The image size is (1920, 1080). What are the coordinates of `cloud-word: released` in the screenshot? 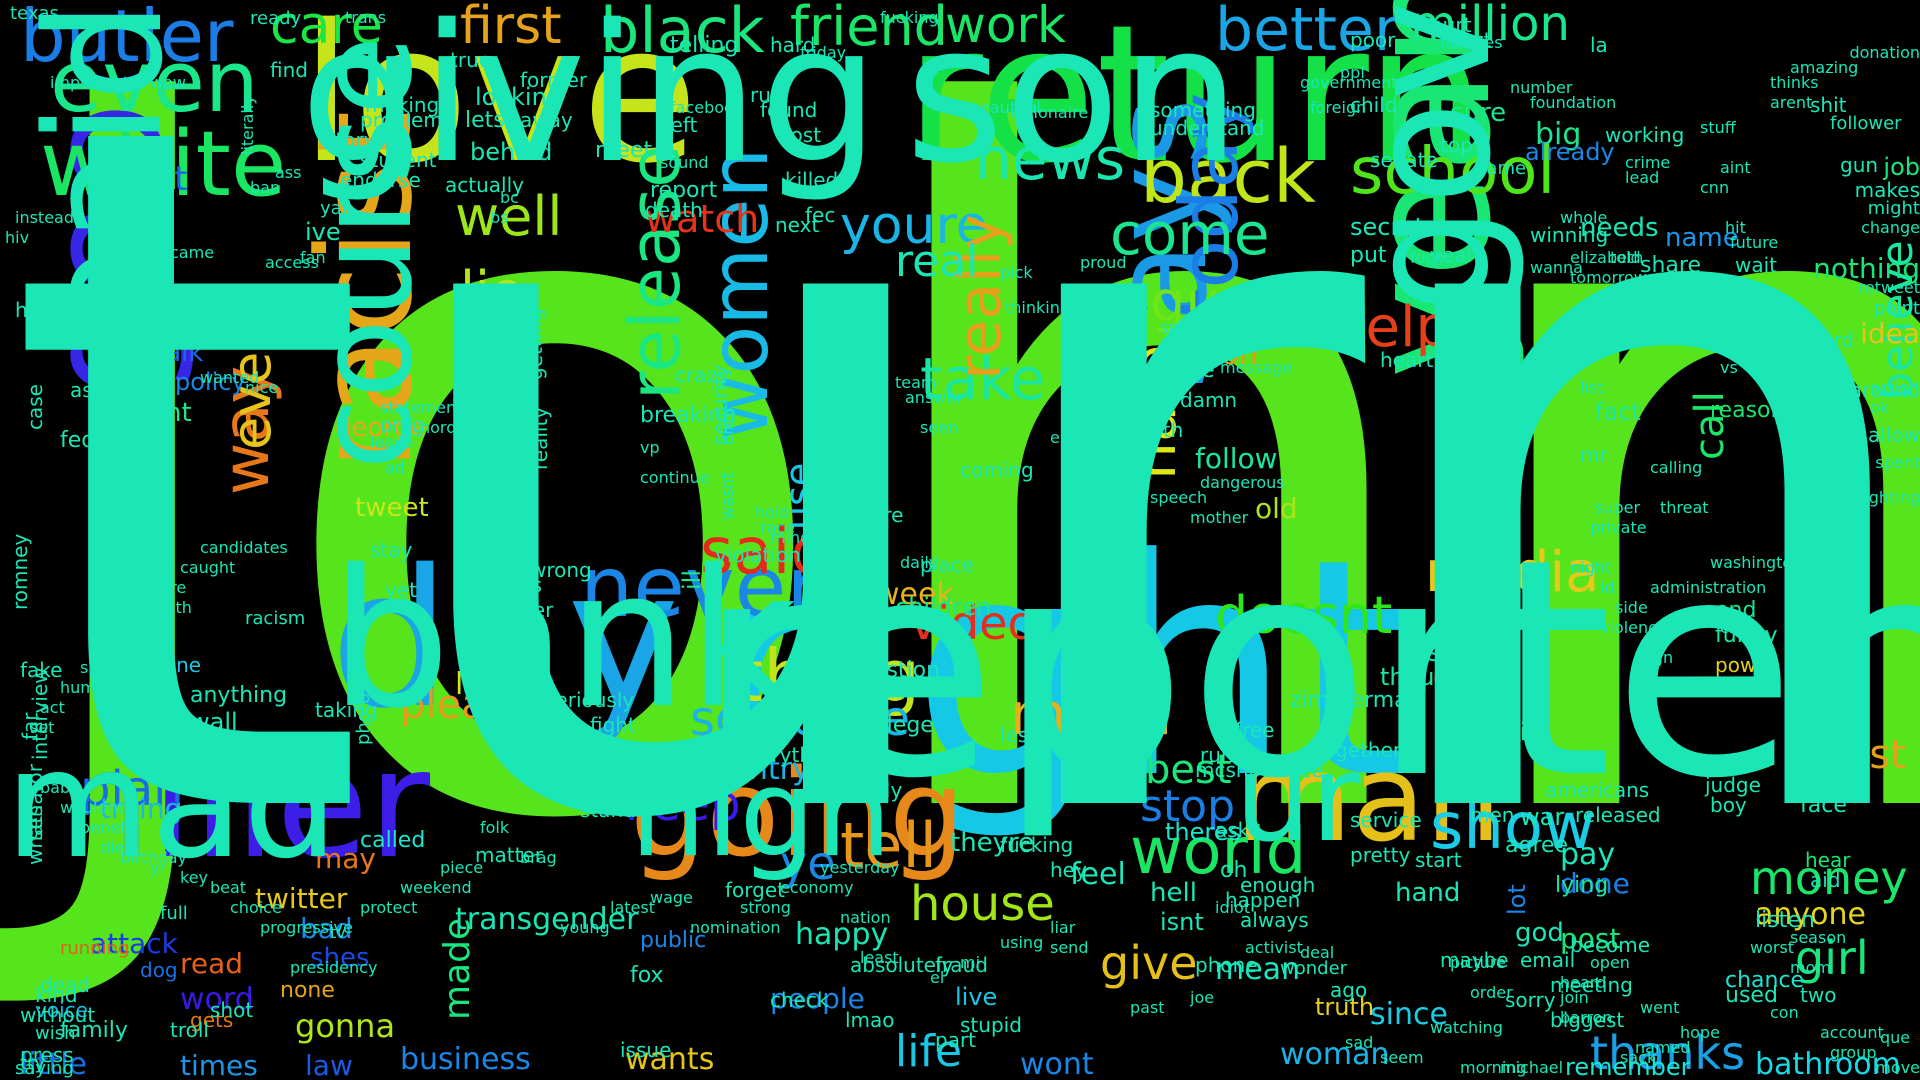 It's located at (1618, 815).